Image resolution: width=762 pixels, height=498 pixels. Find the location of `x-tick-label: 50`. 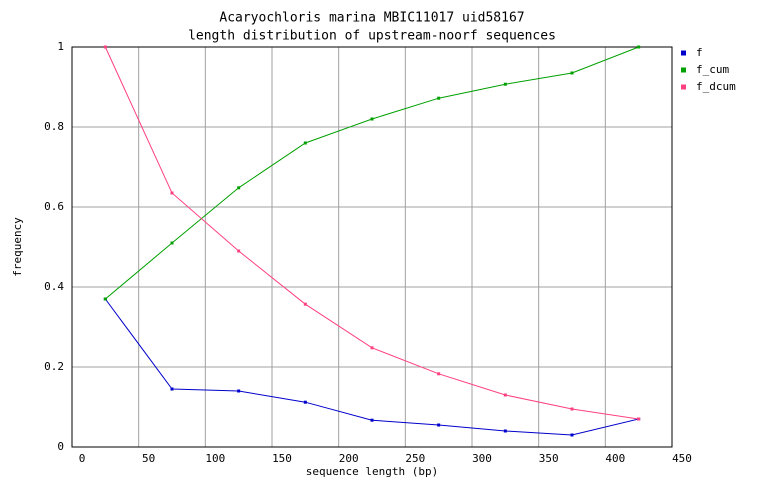

x-tick-label: 50 is located at coordinates (148, 458).